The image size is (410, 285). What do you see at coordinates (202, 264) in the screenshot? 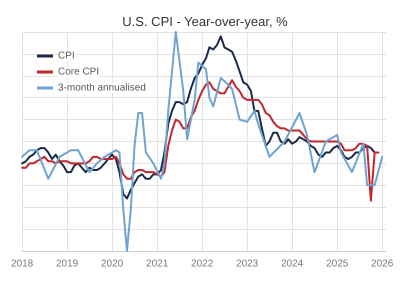
I see `x-tick-label: 2022` at bounding box center [202, 264].